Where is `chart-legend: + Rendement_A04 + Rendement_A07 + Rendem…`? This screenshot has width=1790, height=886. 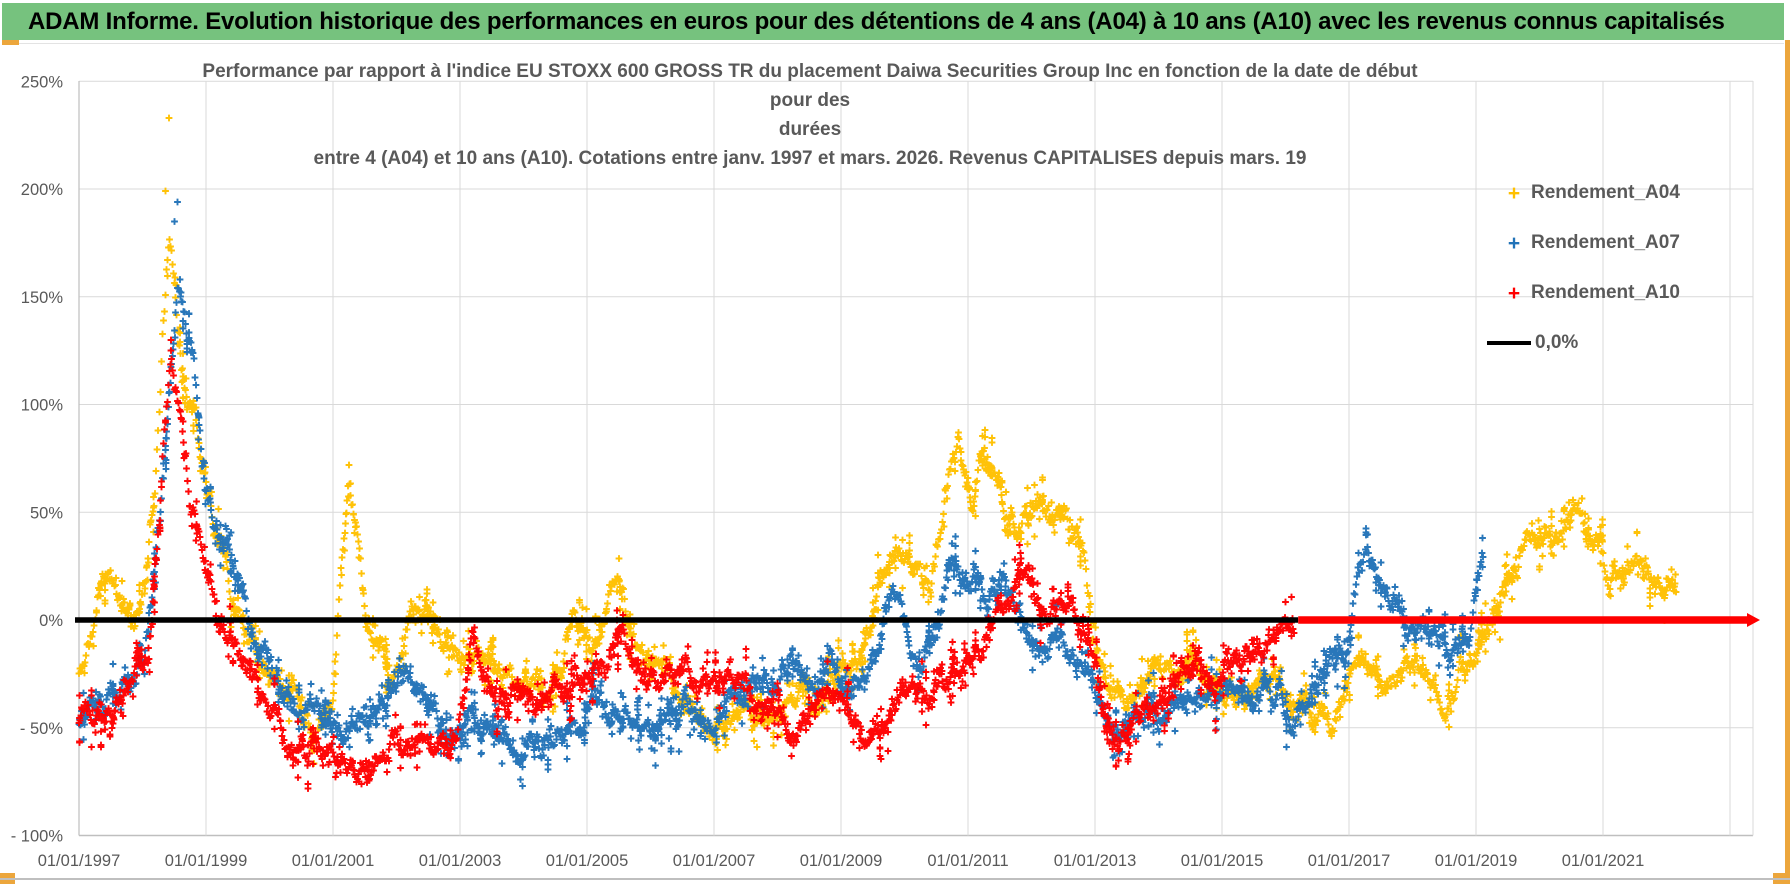 chart-legend: + Rendement_A04 + Rendement_A07 + Rendem… is located at coordinates (1607, 268).